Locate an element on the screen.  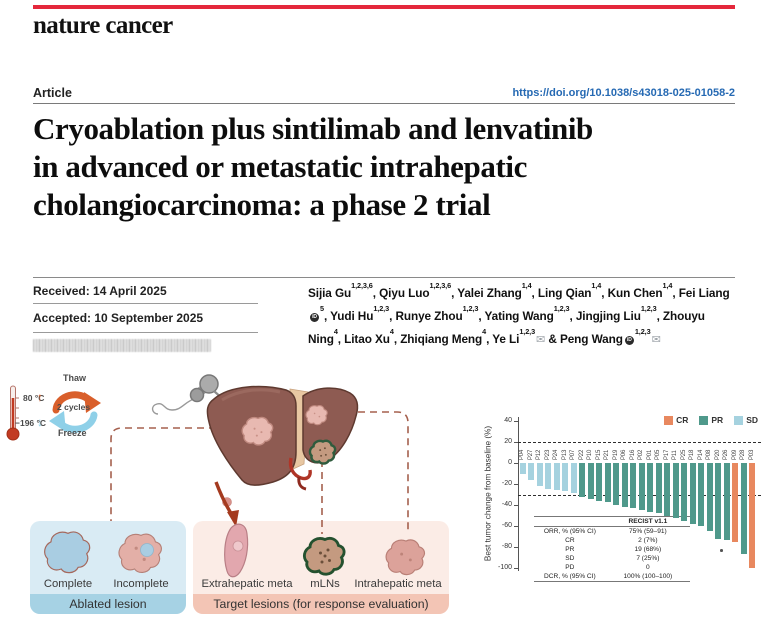
author: Zhiqiang Meng4, is located at coordinates (446, 336).